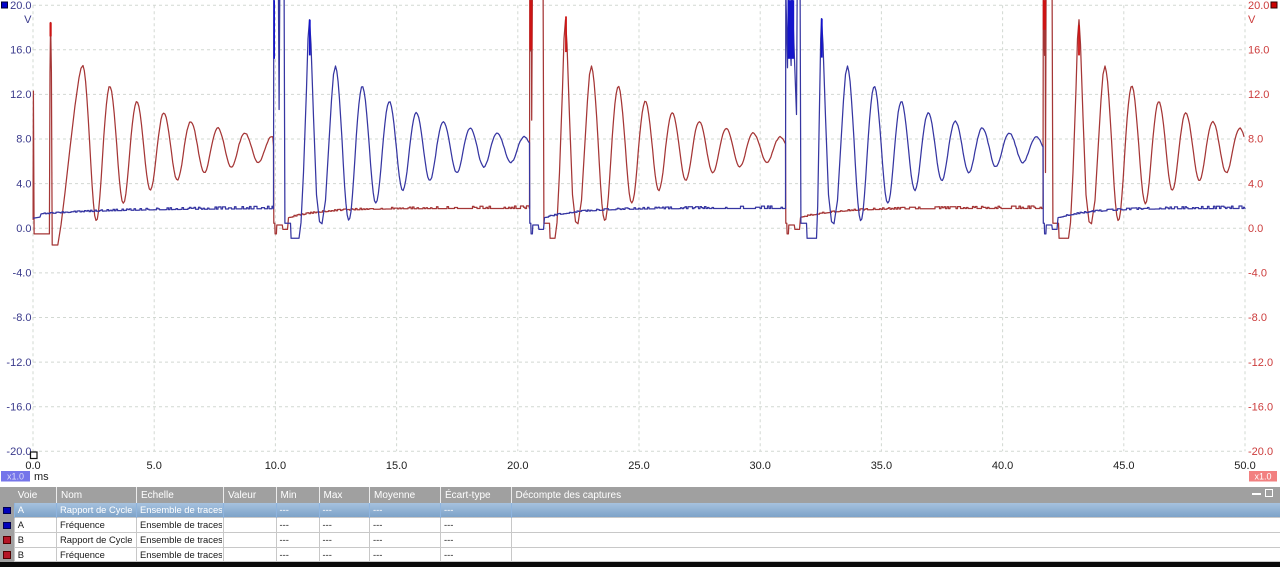 Image resolution: width=1280 pixels, height=567 pixels. I want to click on svg-text: 25.0, so click(638, 466).